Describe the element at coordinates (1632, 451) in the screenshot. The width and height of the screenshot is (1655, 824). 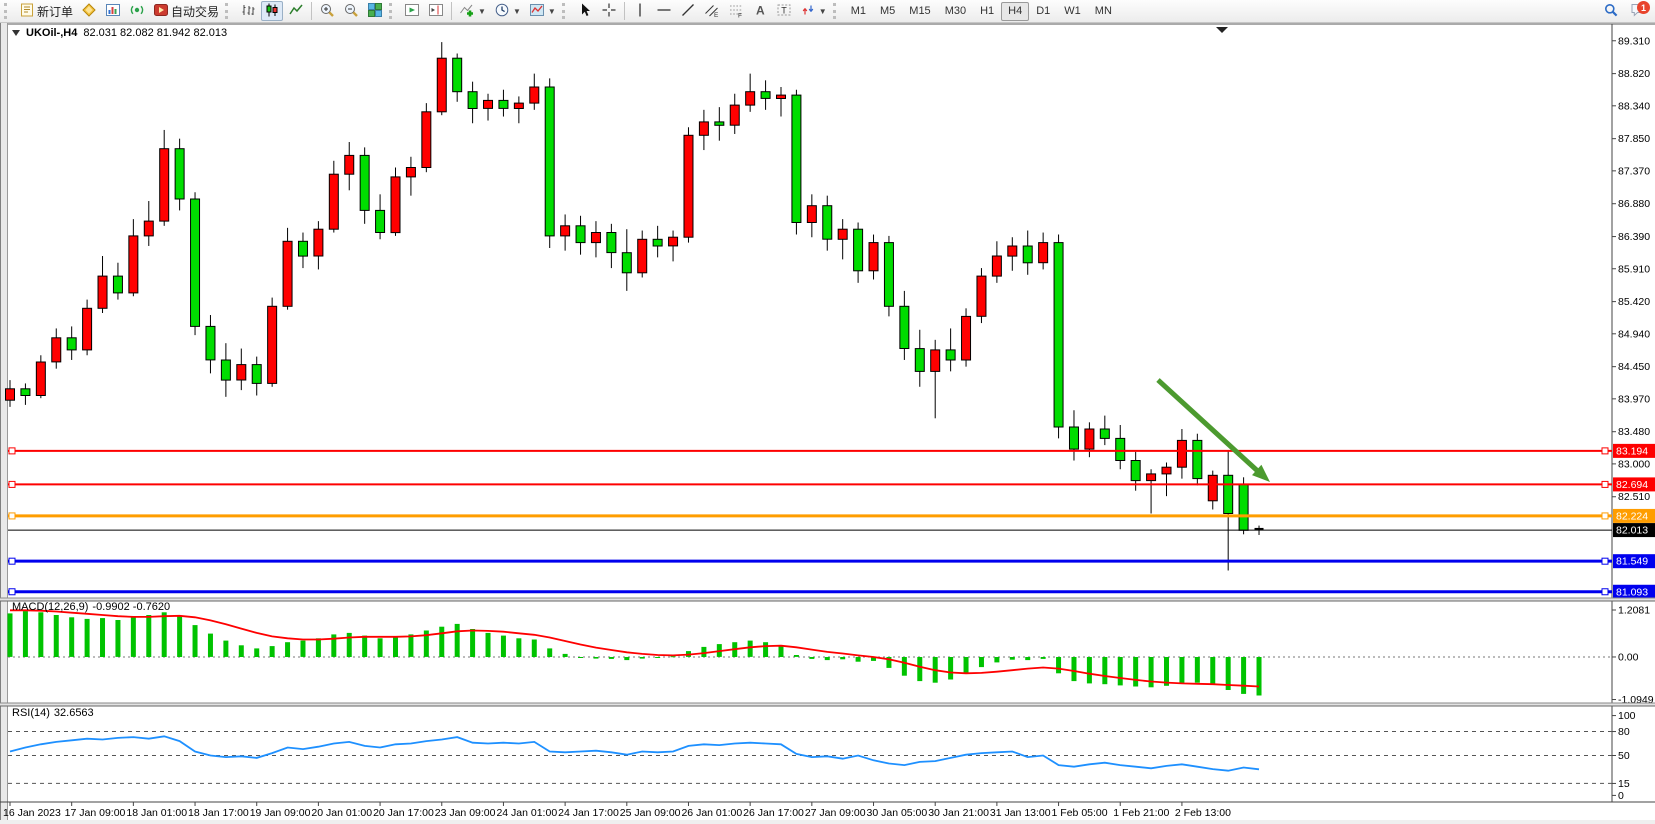
I see `svg-text: 83.194` at that location.